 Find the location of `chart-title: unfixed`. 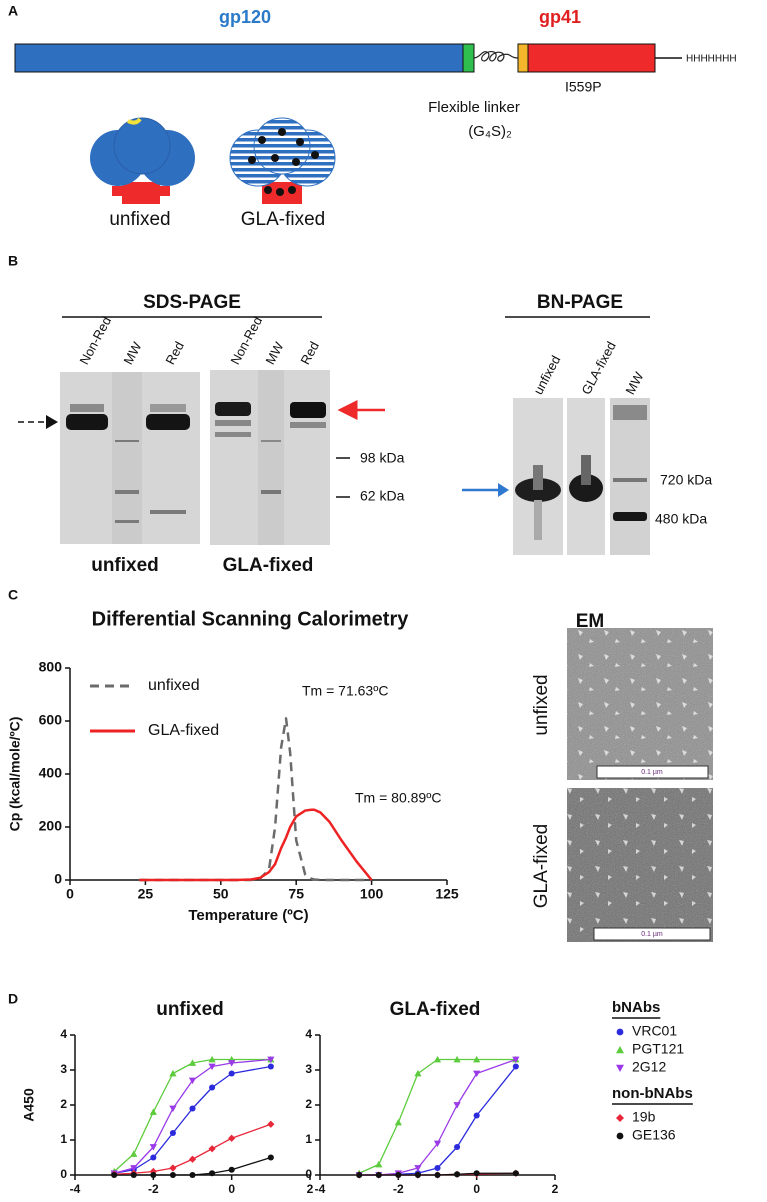

chart-title: unfixed is located at coordinates (190, 1009).